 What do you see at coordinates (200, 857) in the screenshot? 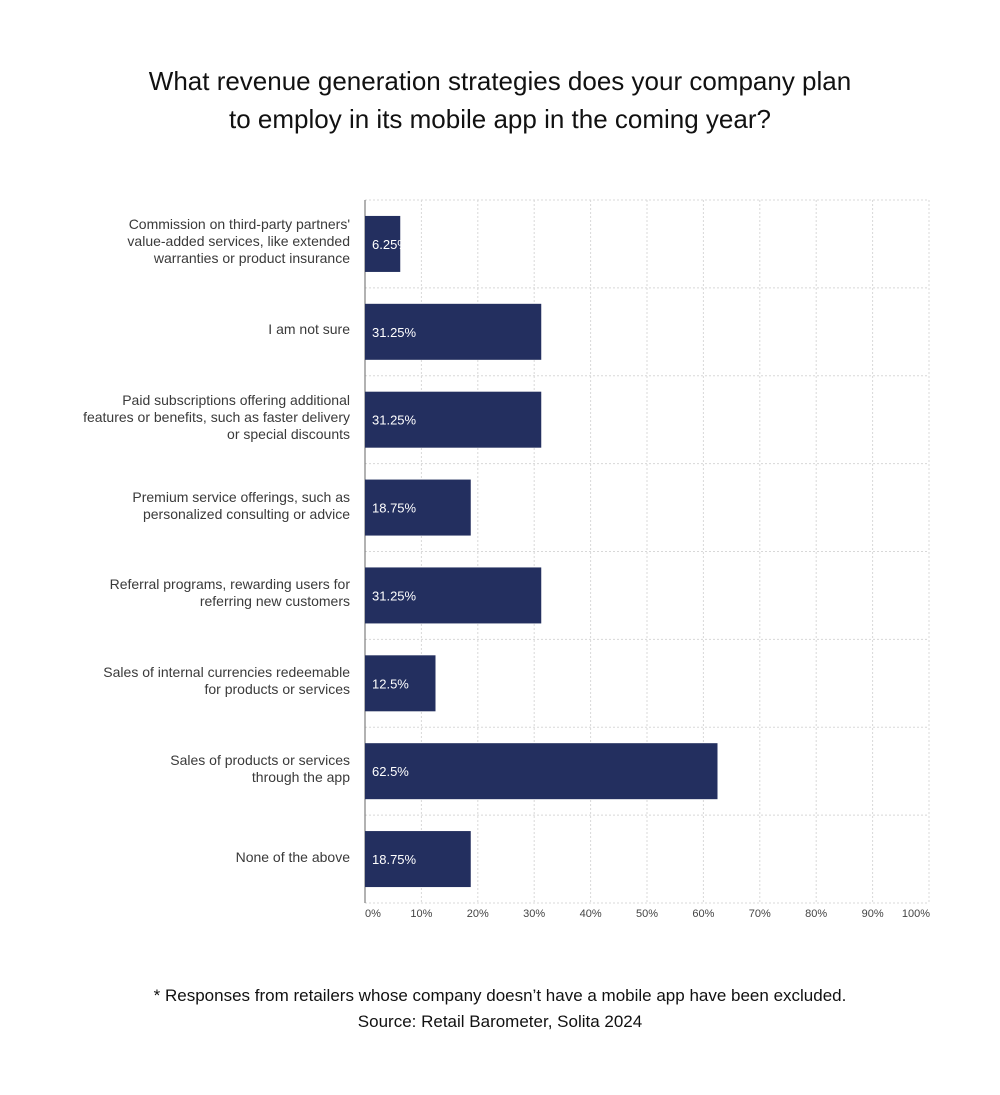
I see `category-label: None of the above` at bounding box center [200, 857].